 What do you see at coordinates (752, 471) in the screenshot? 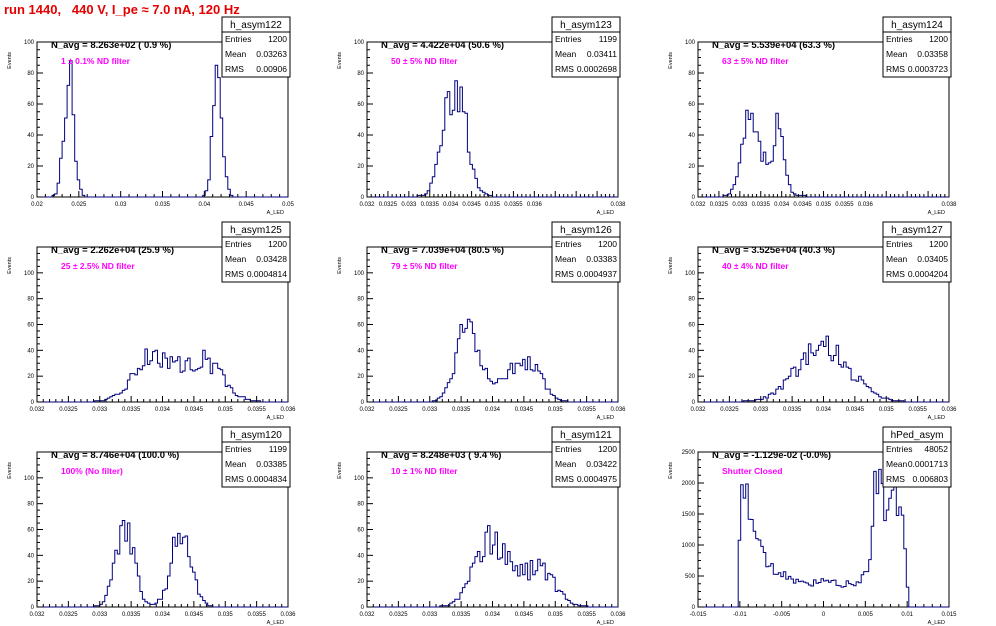
I see `filter-annotation: Shutter Closed` at bounding box center [752, 471].